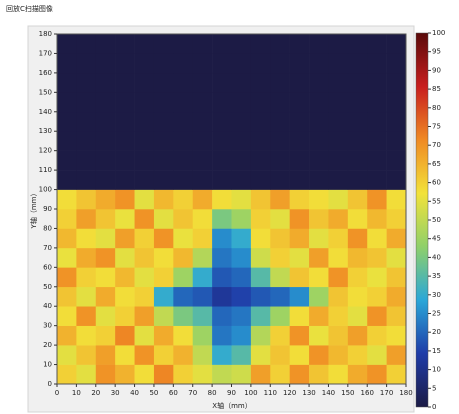  I want to click on x-tick-label: 140, so click(328, 393).